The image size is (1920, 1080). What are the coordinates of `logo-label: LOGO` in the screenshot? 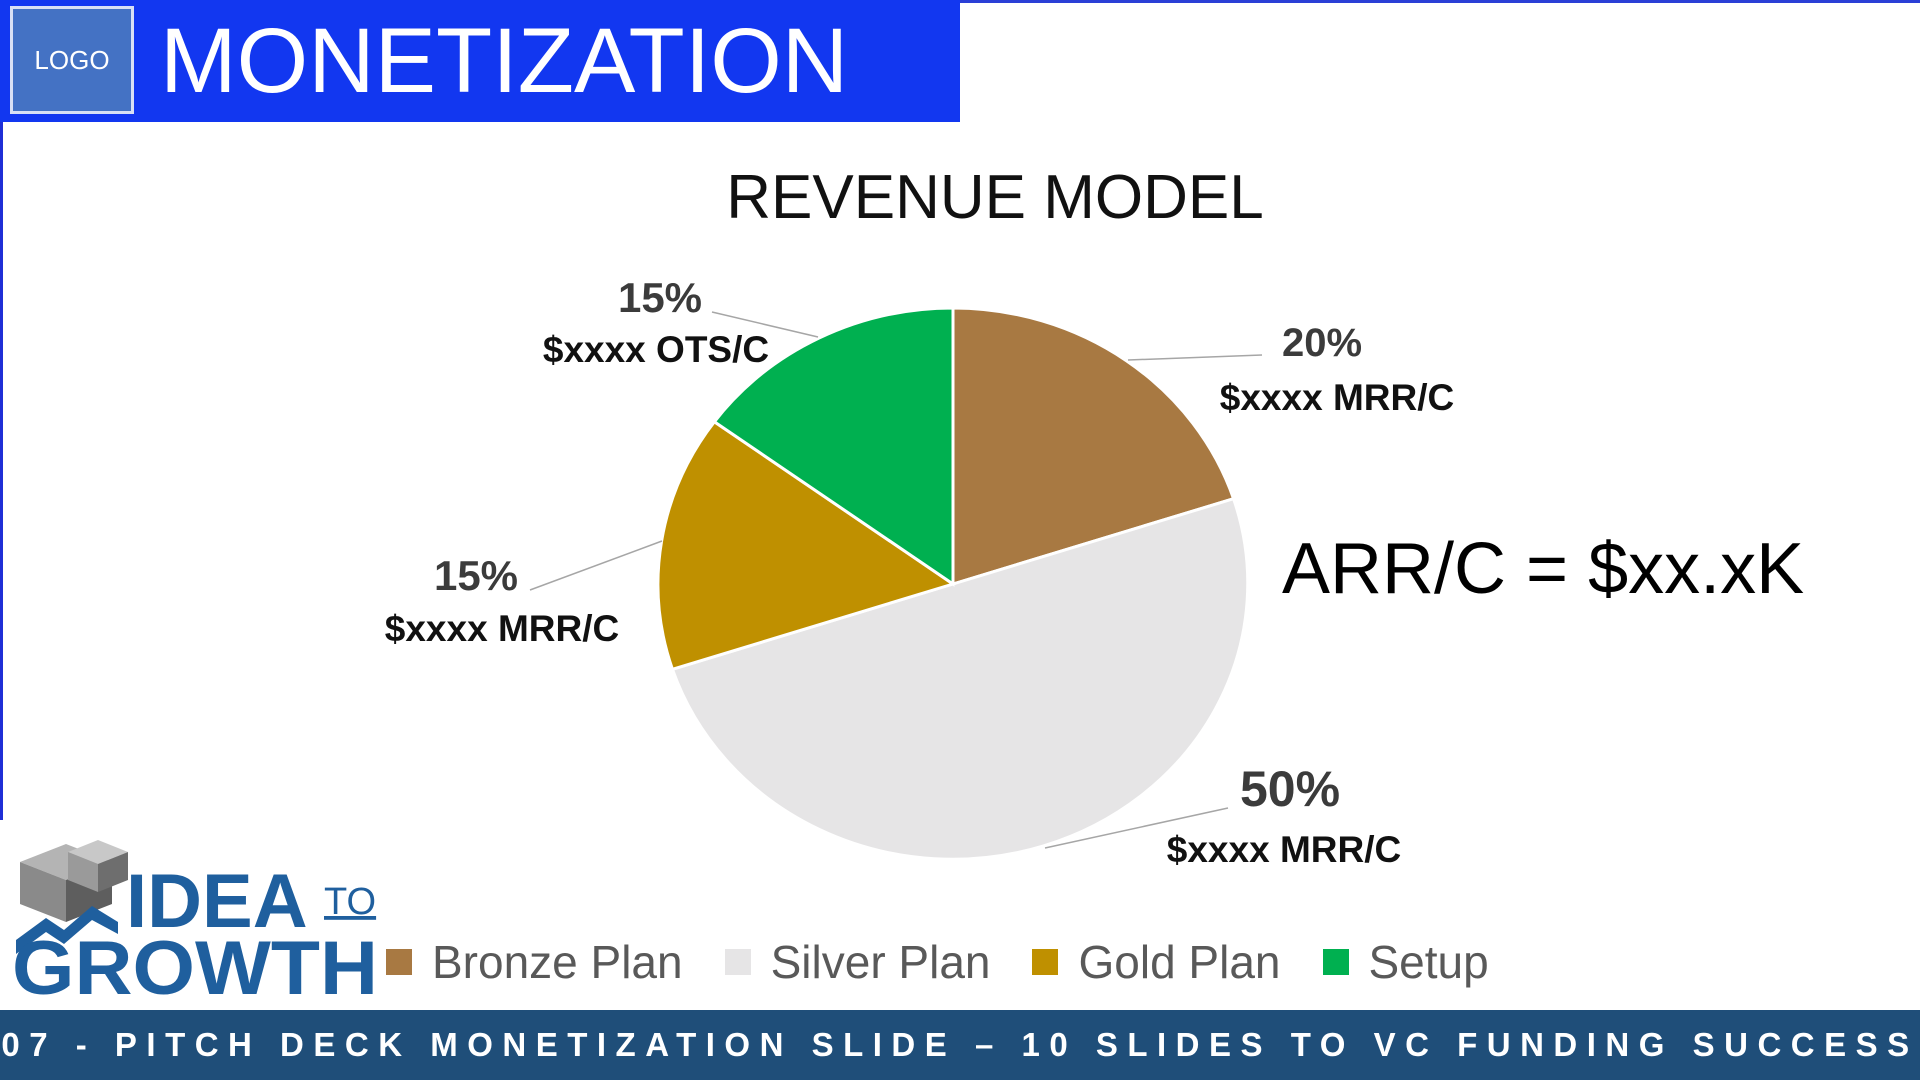 It's located at (72, 59).